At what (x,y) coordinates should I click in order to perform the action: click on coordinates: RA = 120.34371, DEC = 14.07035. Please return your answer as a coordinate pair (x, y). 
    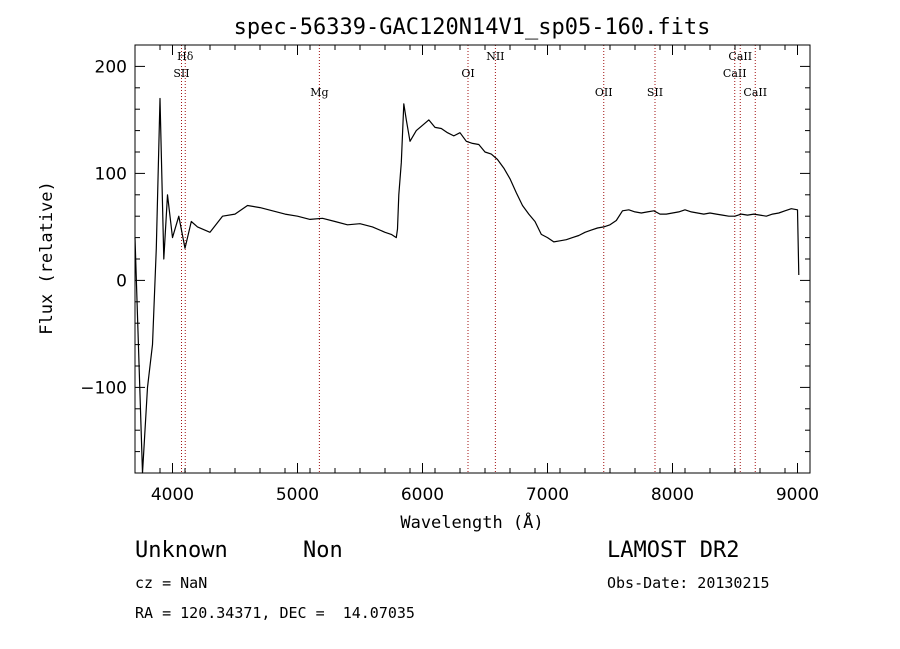
    Looking at the image, I should click on (275, 613).